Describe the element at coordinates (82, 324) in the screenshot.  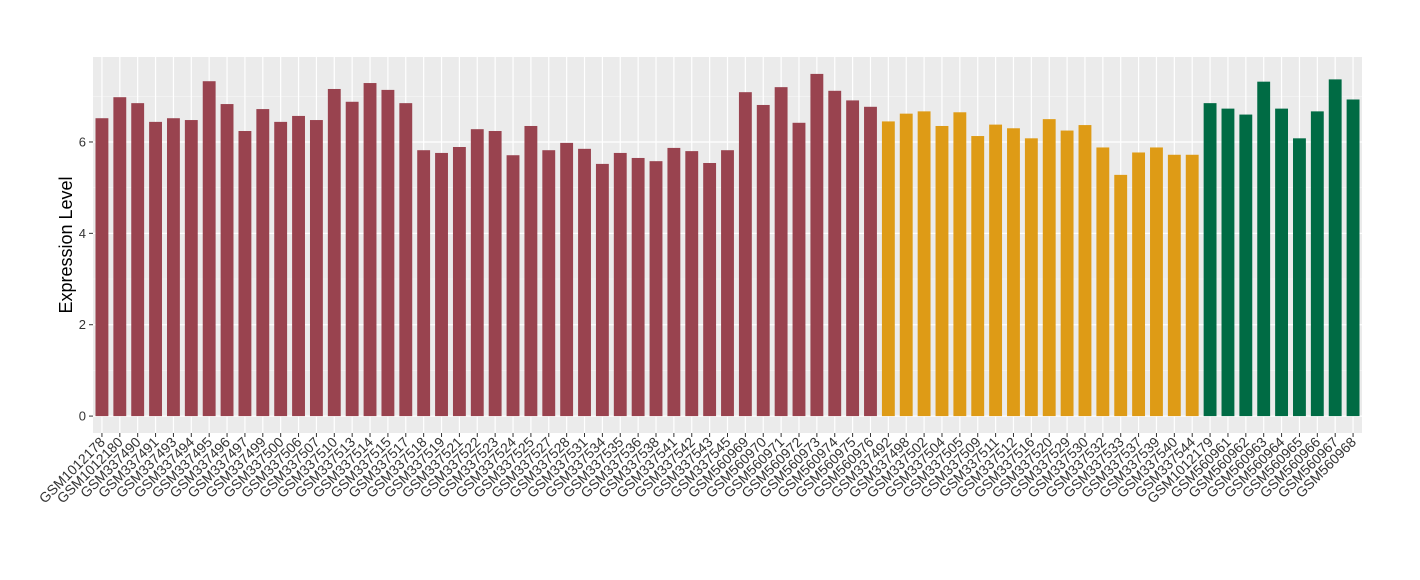
I see `y-tick-label: 2` at that location.